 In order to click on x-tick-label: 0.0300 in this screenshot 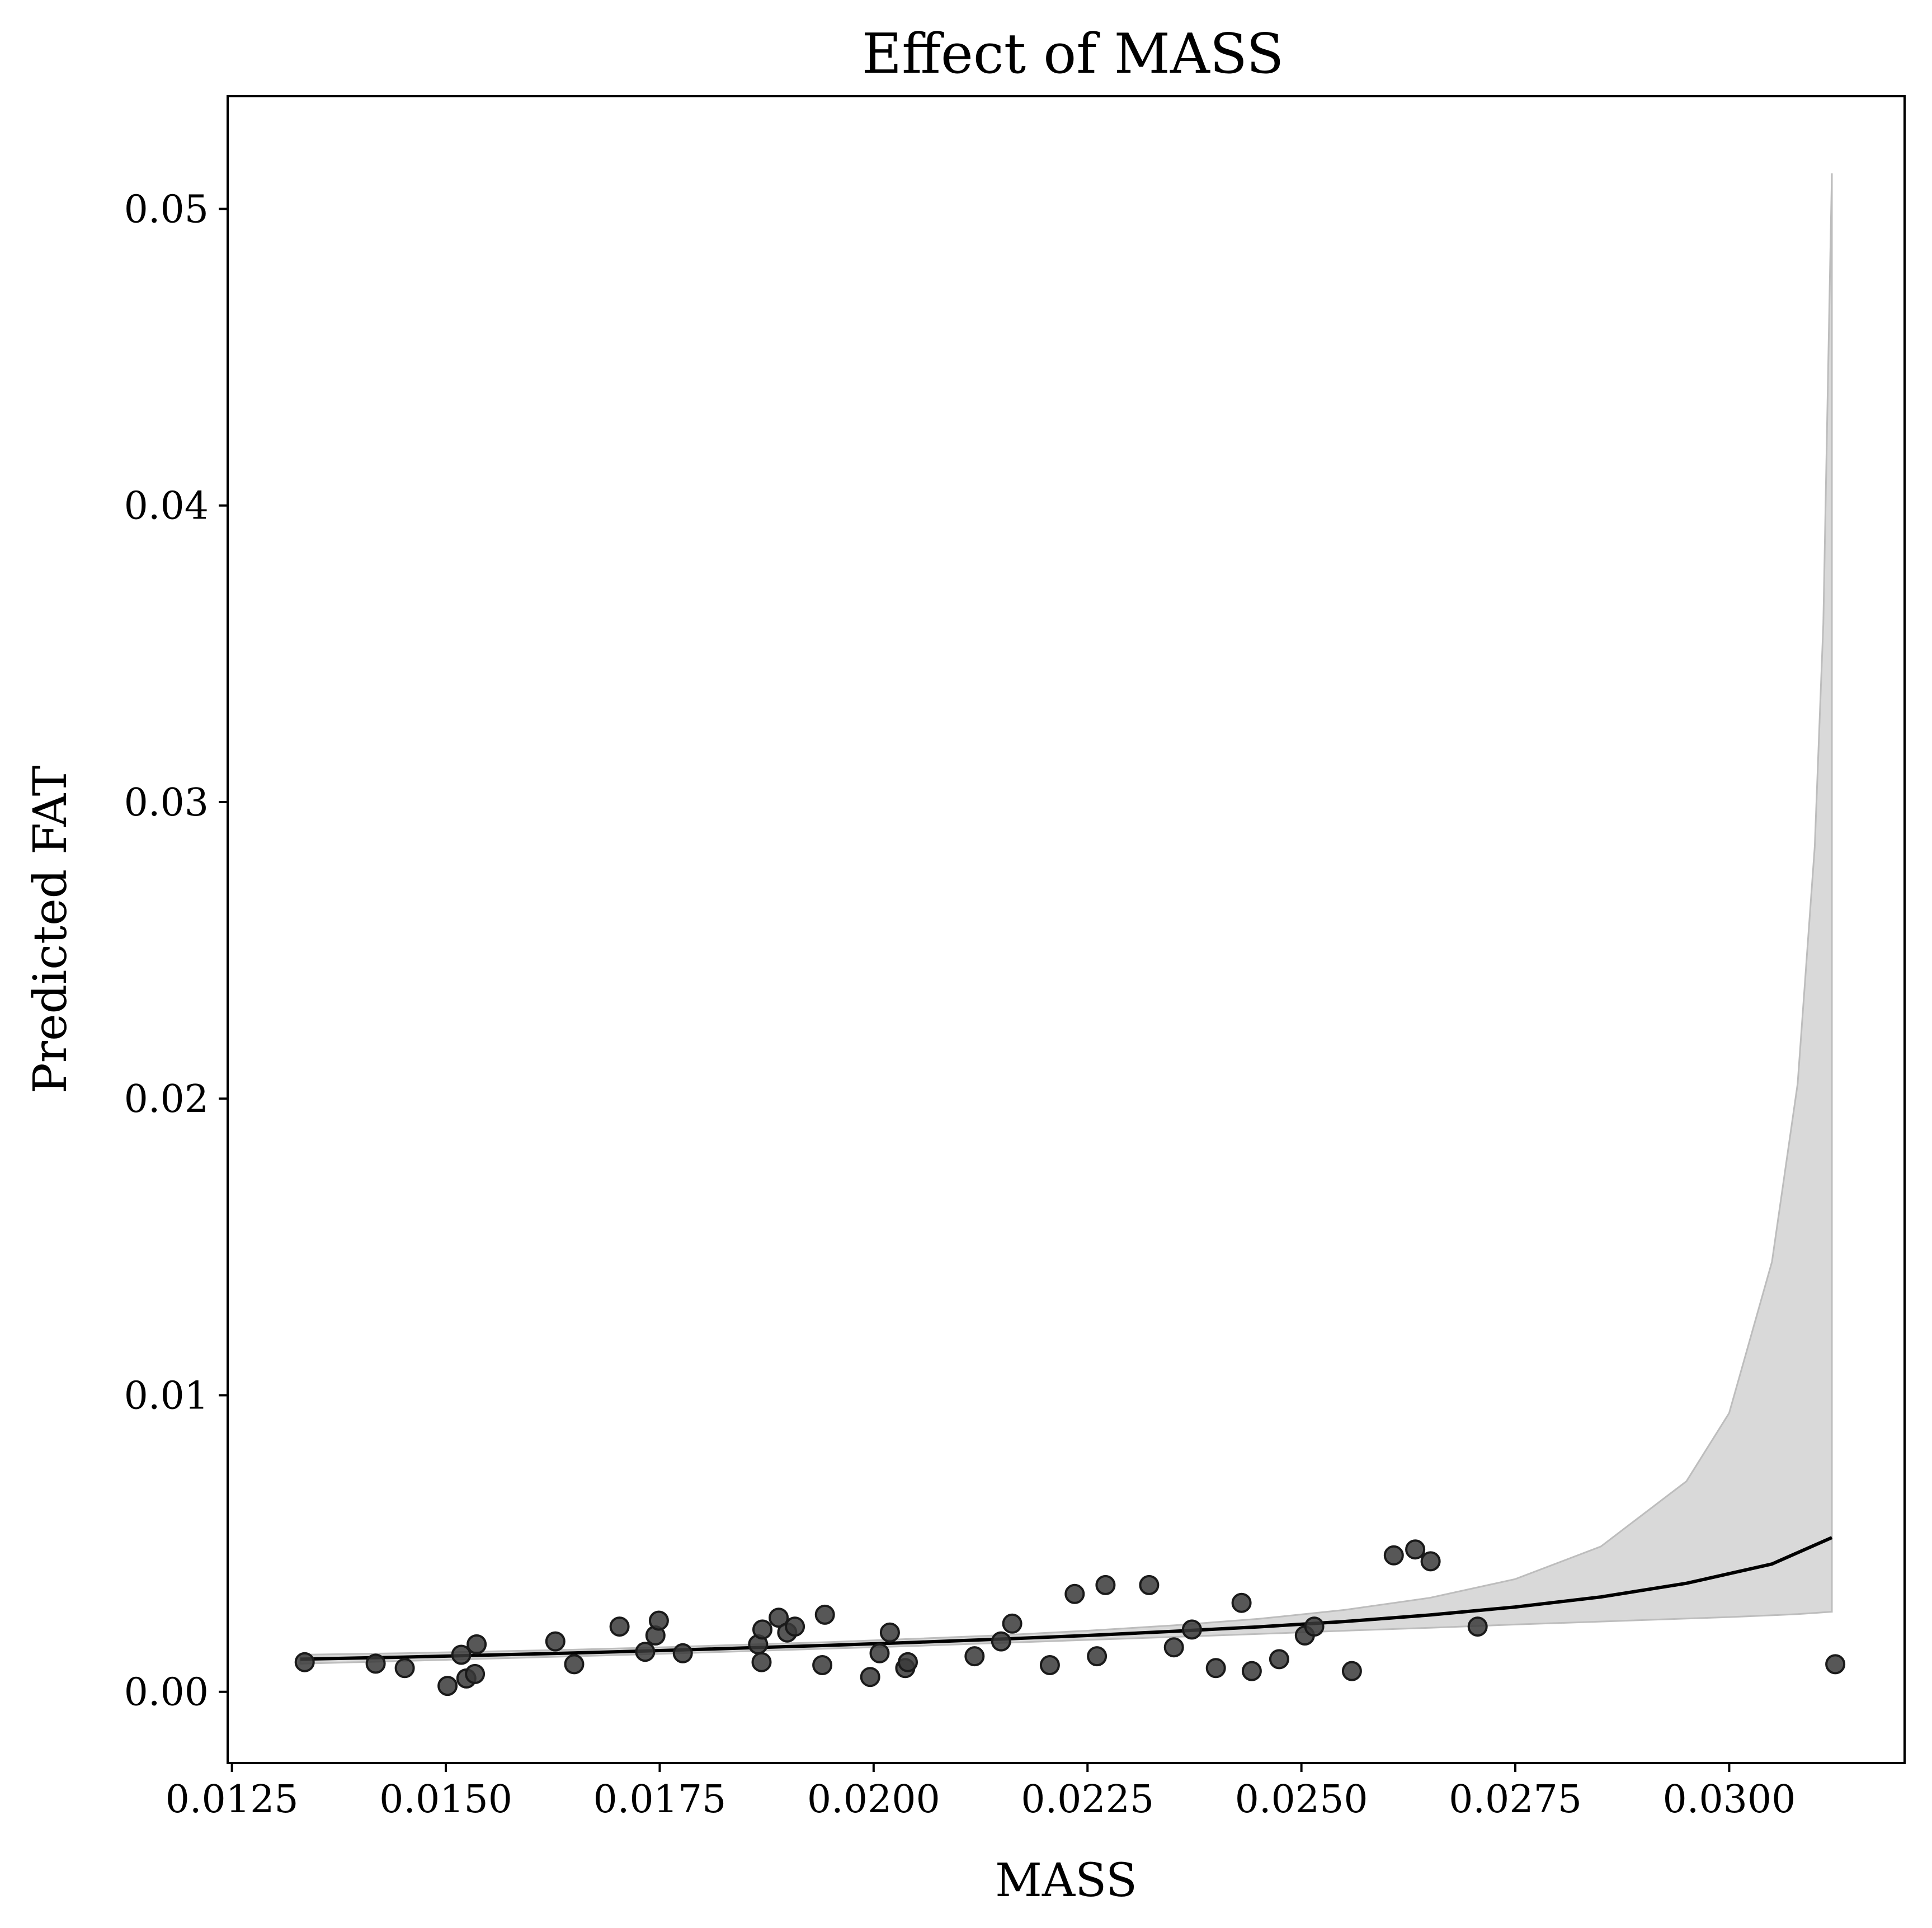, I will do `click(1729, 1800)`.